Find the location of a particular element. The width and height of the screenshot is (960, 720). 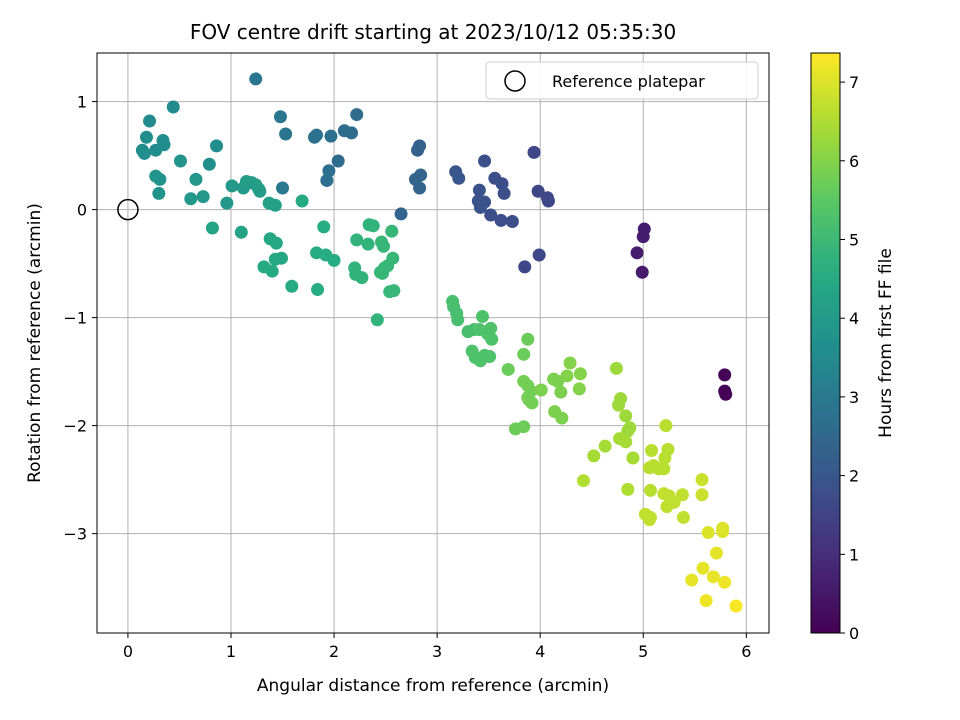

colorbar-tick-label: 2 is located at coordinates (854, 476).